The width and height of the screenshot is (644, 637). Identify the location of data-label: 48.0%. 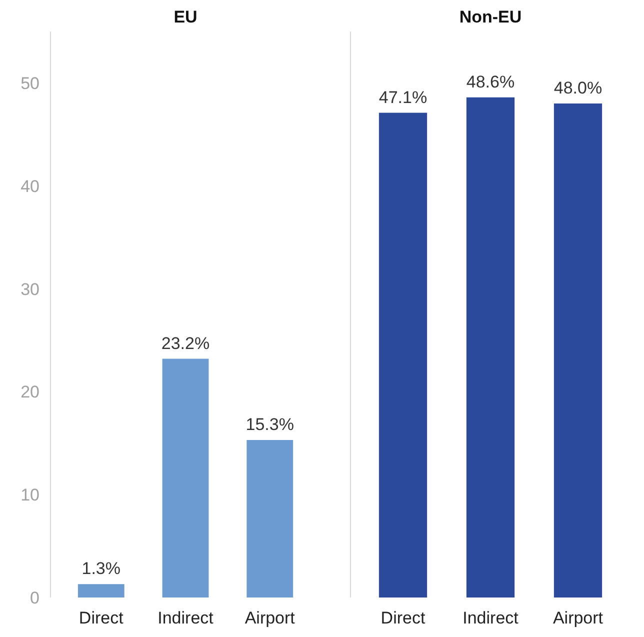
(578, 88).